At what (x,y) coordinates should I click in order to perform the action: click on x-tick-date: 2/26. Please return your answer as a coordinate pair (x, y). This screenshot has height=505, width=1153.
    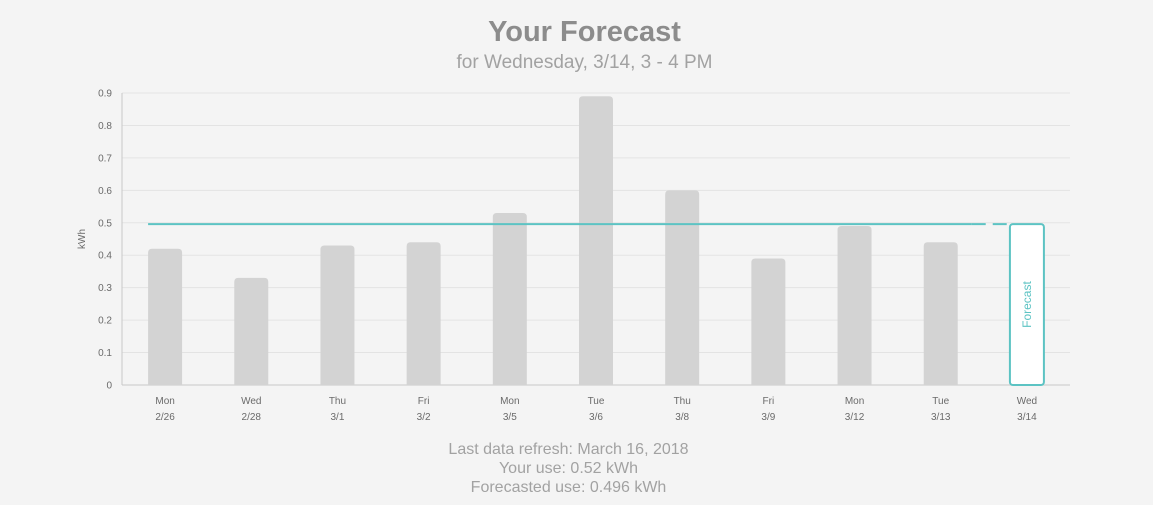
    Looking at the image, I should click on (165, 417).